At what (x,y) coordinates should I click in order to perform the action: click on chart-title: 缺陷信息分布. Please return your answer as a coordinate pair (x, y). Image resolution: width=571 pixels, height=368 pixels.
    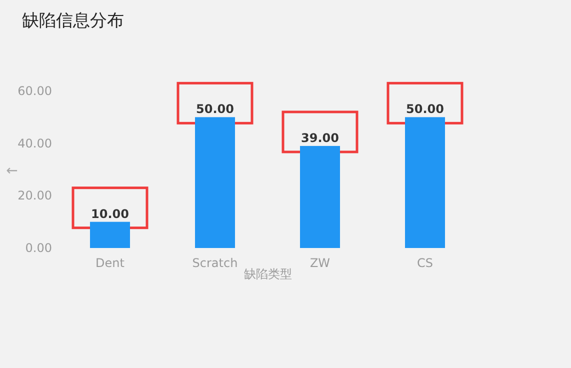
    Looking at the image, I should click on (73, 21).